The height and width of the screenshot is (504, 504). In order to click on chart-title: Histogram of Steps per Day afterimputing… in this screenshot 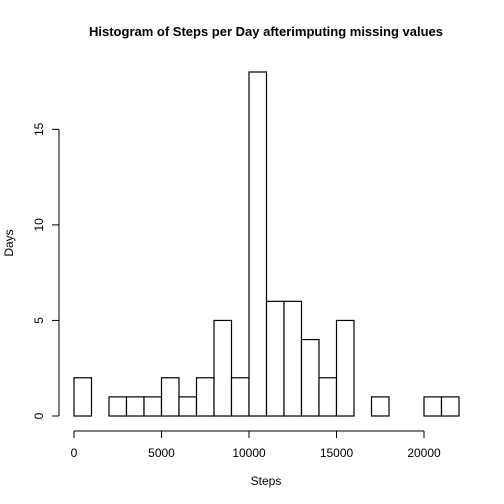, I will do `click(266, 31)`.